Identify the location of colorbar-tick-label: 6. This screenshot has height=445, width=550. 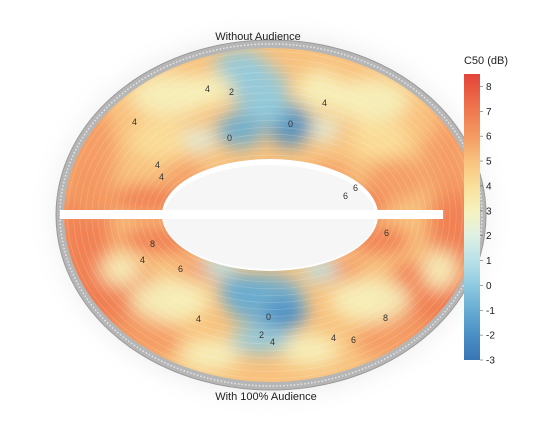
(489, 137).